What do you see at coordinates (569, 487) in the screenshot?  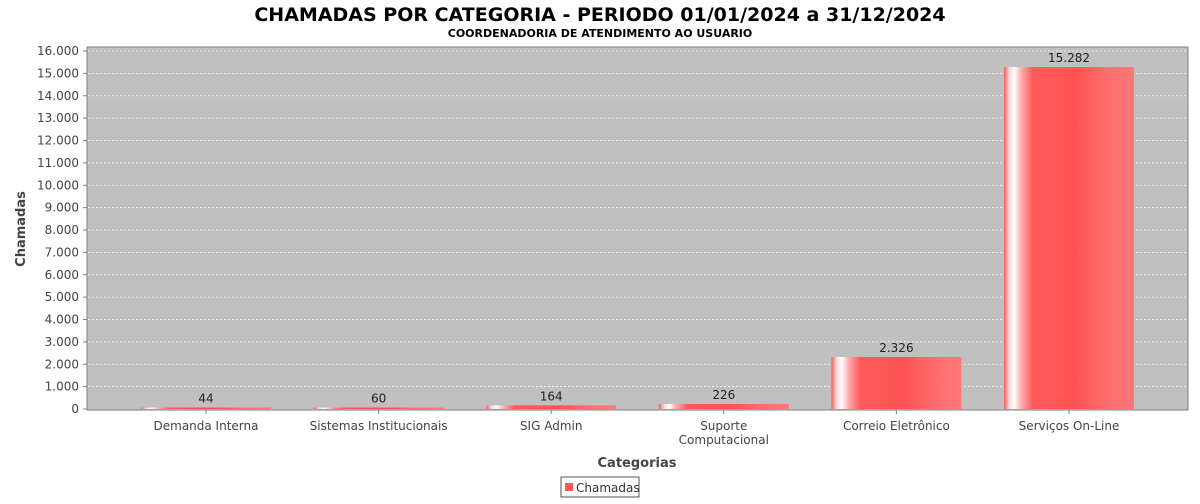 I see `legend-swatch` at bounding box center [569, 487].